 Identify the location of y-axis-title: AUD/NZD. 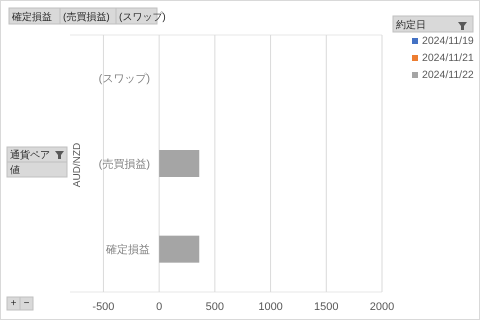
(77, 165).